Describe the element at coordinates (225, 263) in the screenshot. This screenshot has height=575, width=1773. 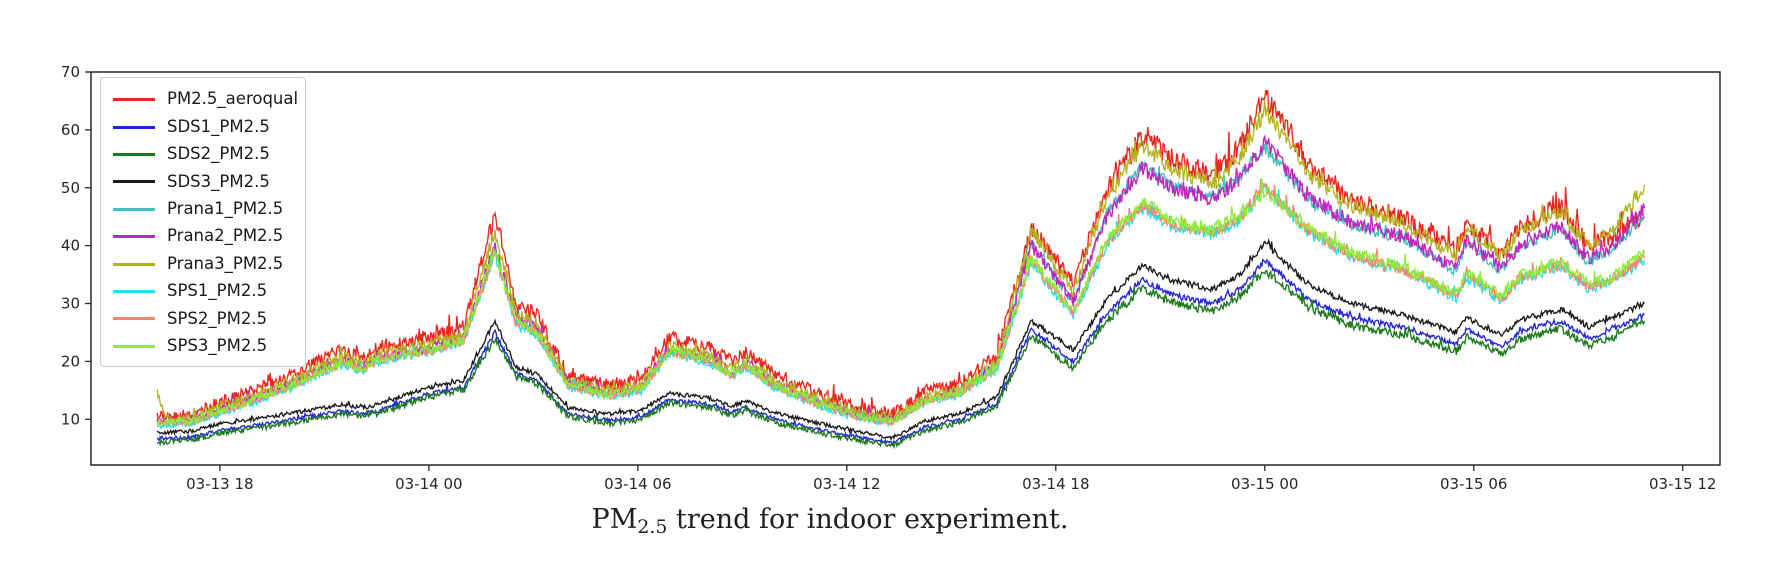
I see `legend-label: Prana3_PM2.5` at that location.